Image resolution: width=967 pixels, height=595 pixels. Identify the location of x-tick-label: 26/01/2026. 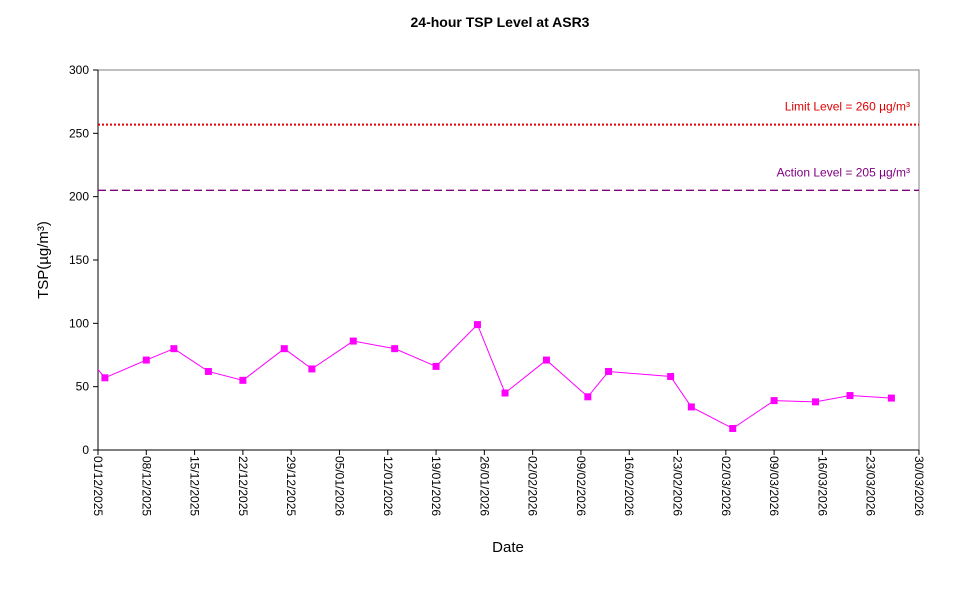
(484, 486).